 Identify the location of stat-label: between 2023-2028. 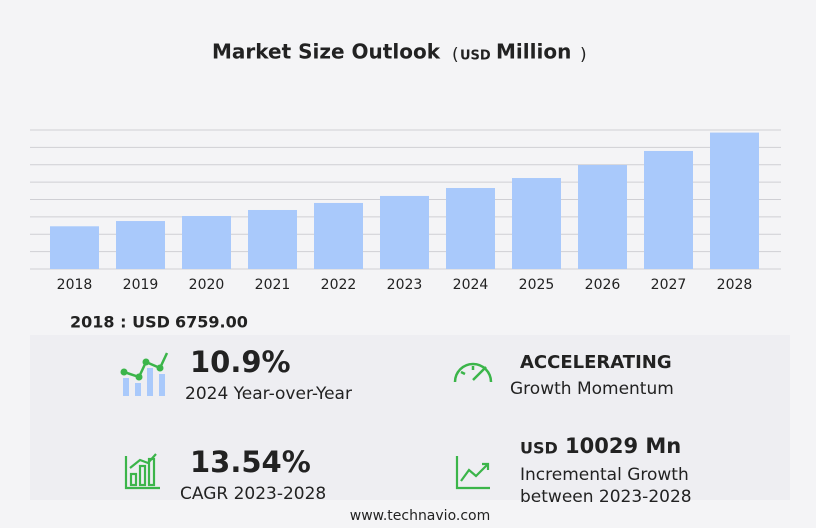
(606, 497).